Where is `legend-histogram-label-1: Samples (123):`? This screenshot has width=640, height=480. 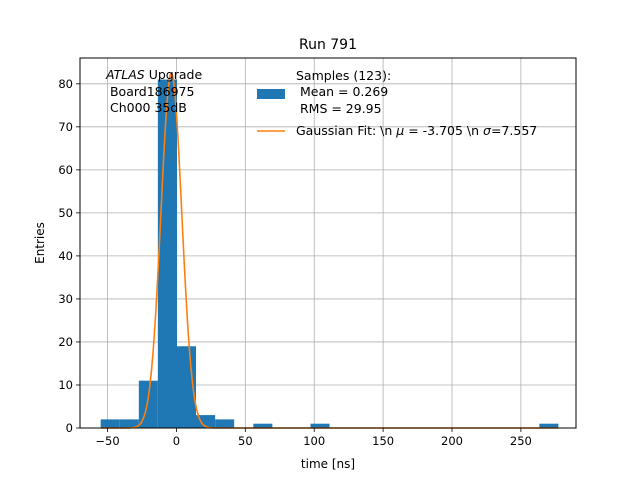 legend-histogram-label-1: Samples (123): is located at coordinates (343, 75).